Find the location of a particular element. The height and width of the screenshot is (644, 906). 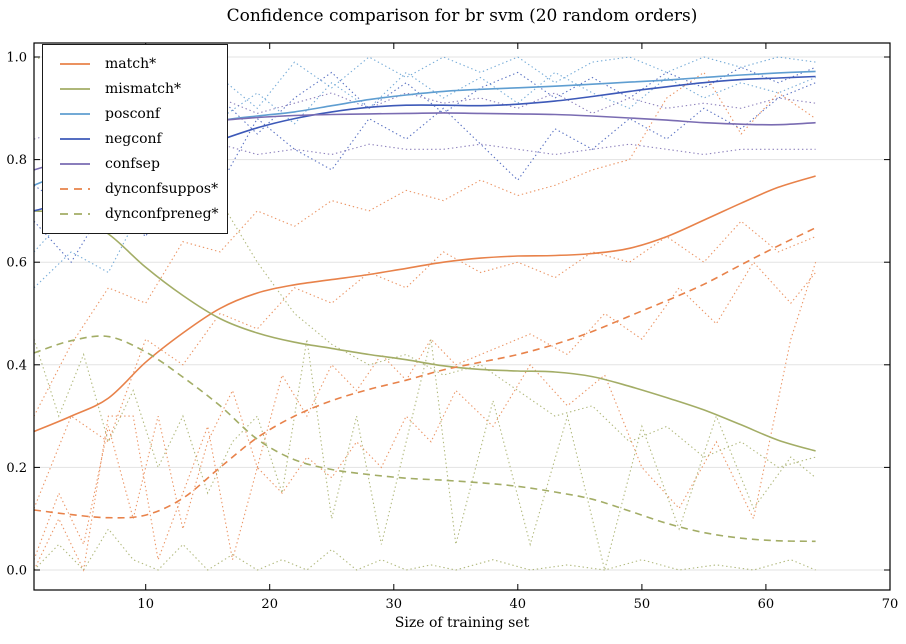

legend-item-dynconfpreneg: dynconfpreneg* is located at coordinates (139, 213).